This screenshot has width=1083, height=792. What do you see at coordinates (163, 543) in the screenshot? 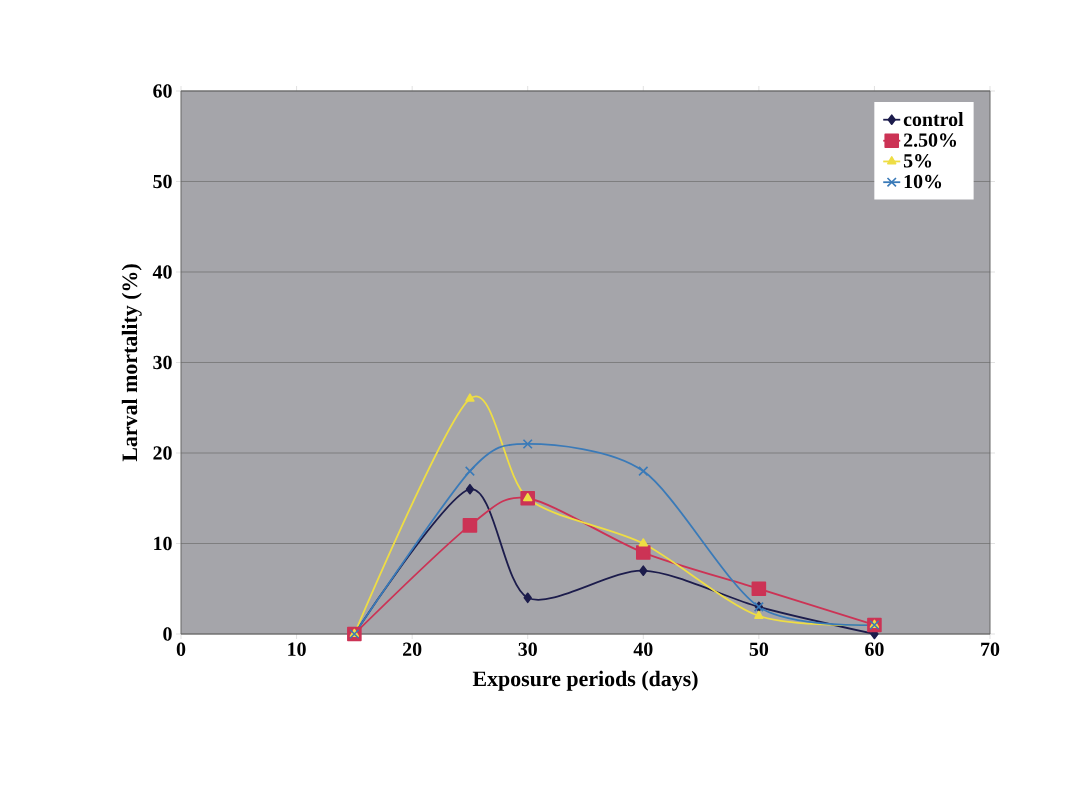
I see `y-tick-label: 10` at bounding box center [163, 543].